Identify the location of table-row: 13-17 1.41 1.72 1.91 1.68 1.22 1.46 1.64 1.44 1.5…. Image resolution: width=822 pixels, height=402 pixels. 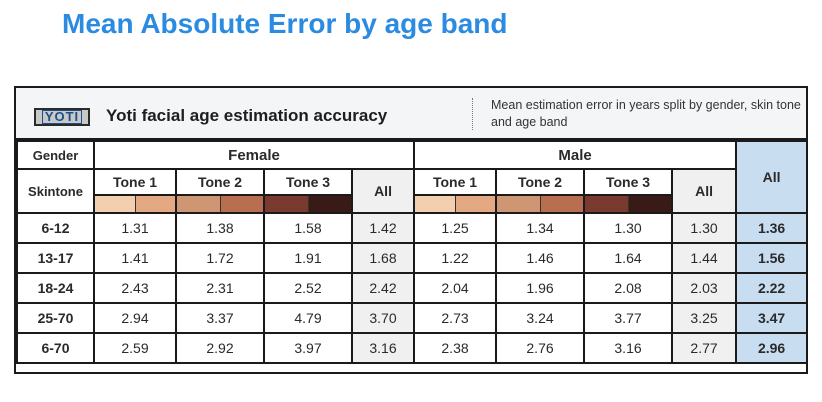
(412, 258).